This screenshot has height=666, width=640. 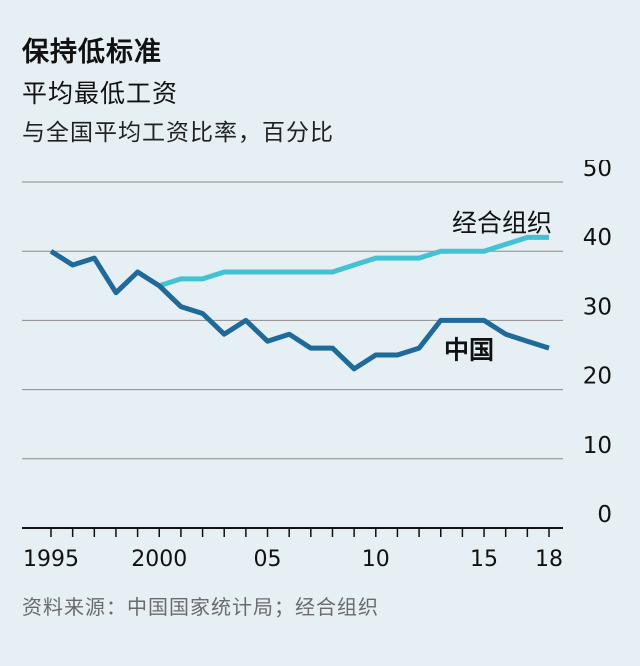 I want to click on y-tick-label: 40, so click(x=597, y=238).